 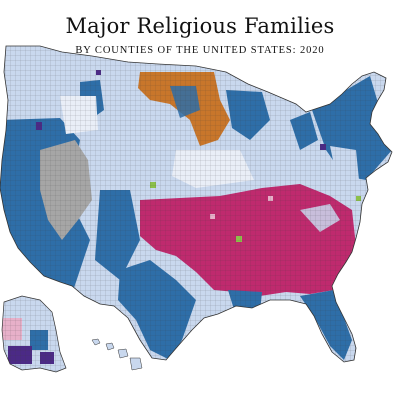 I want to click on map-subtitle: BY COUNTIES OF THE UNITED STATES: 2020, so click(x=200, y=50).